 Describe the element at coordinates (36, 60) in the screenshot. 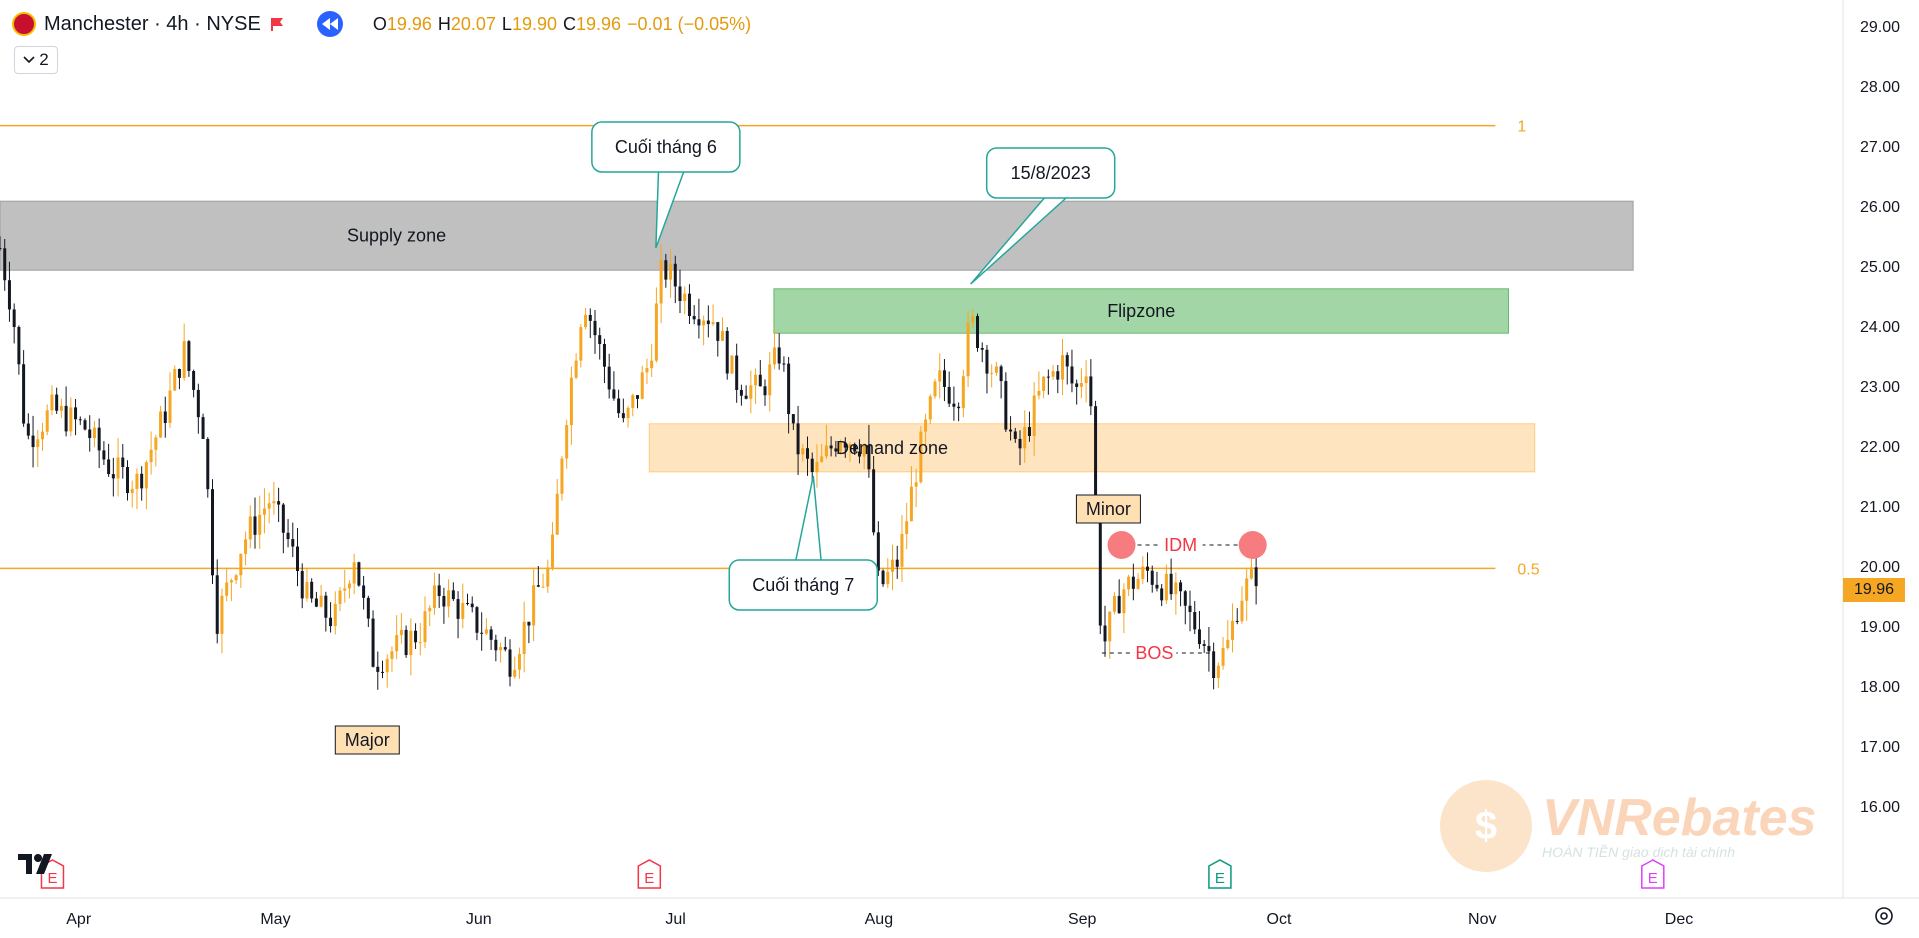

I see `indicators-toggle-button: 2` at that location.